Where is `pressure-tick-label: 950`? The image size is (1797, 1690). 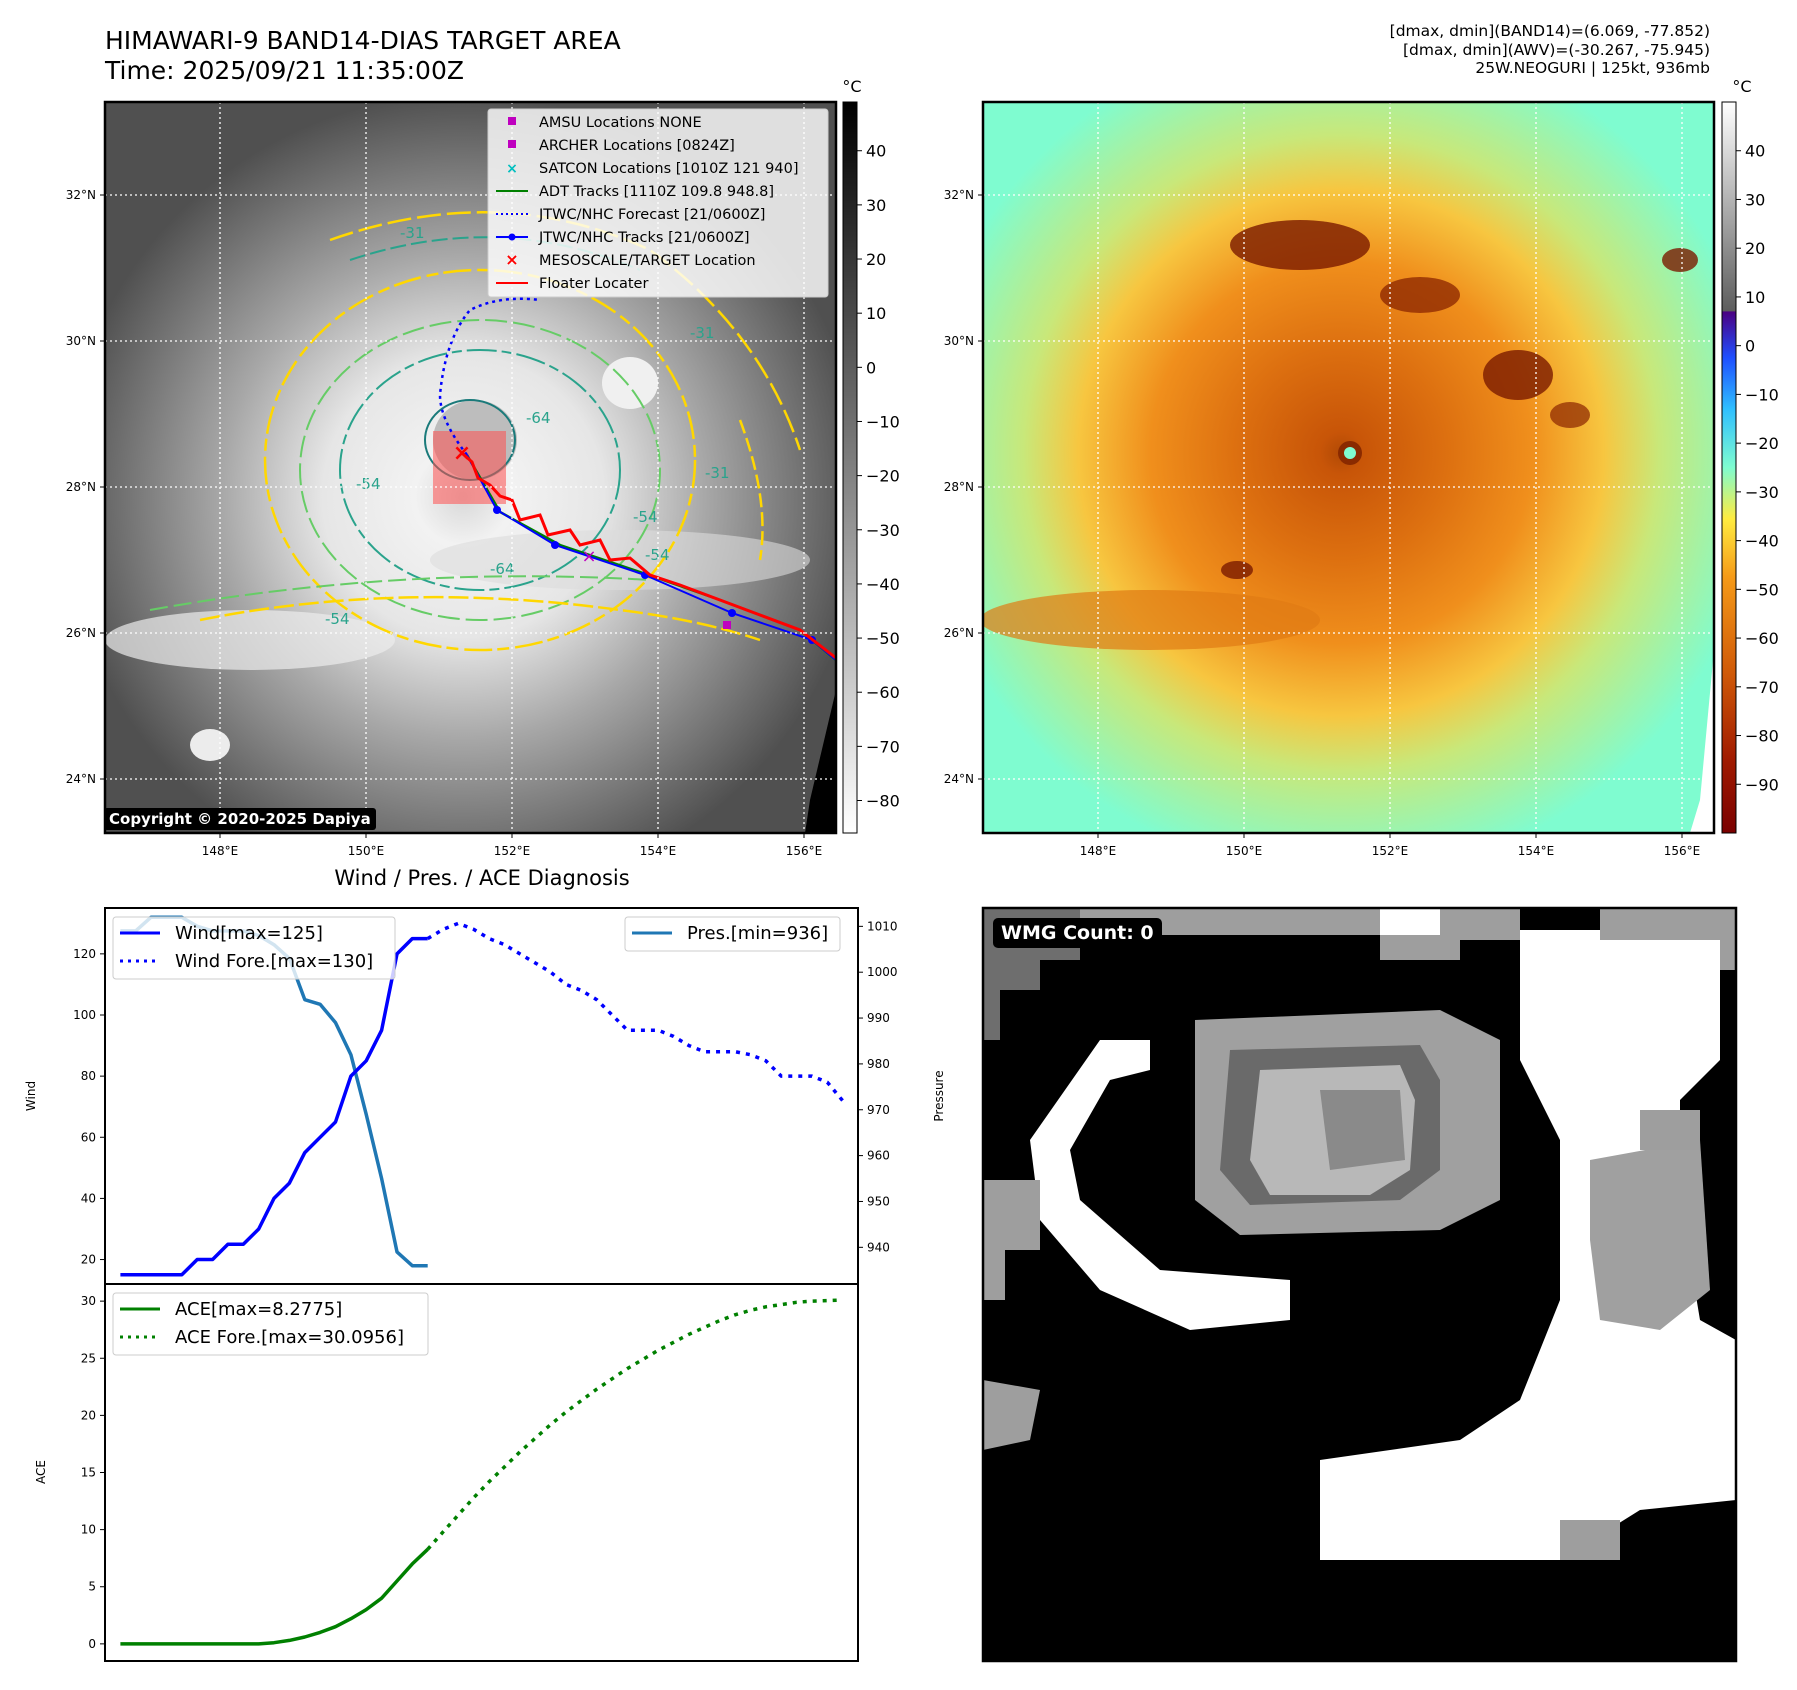 pressure-tick-label: 950 is located at coordinates (878, 1201).